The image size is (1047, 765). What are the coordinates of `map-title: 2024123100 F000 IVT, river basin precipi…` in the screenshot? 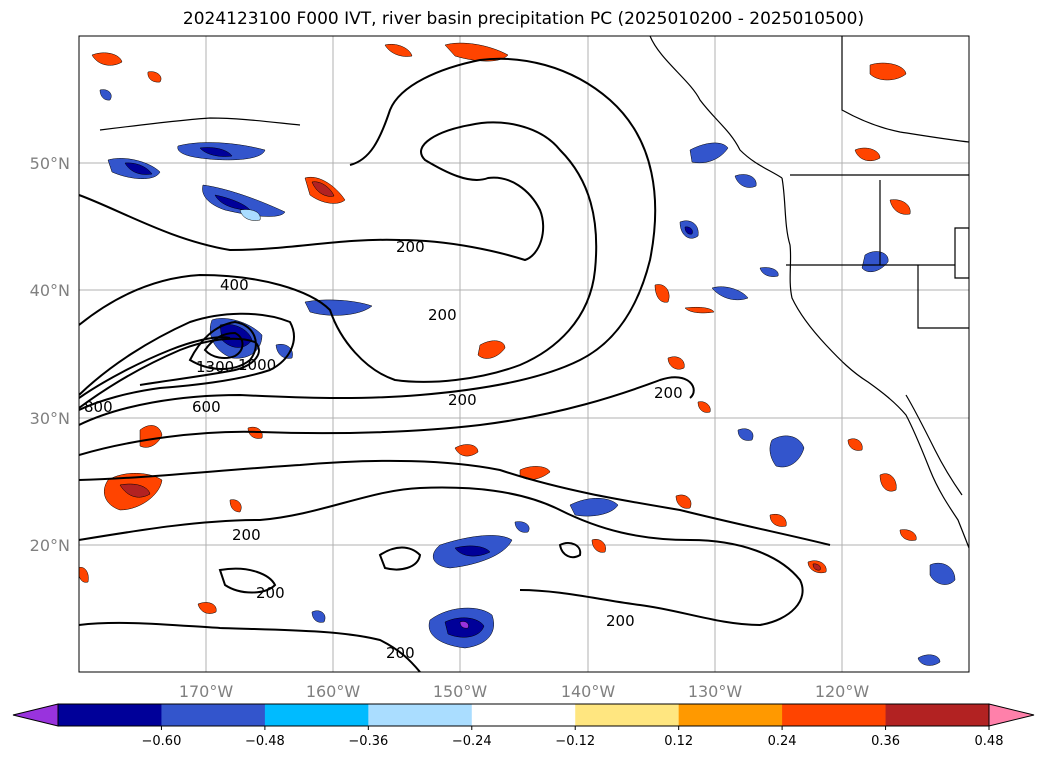 It's located at (523, 19).